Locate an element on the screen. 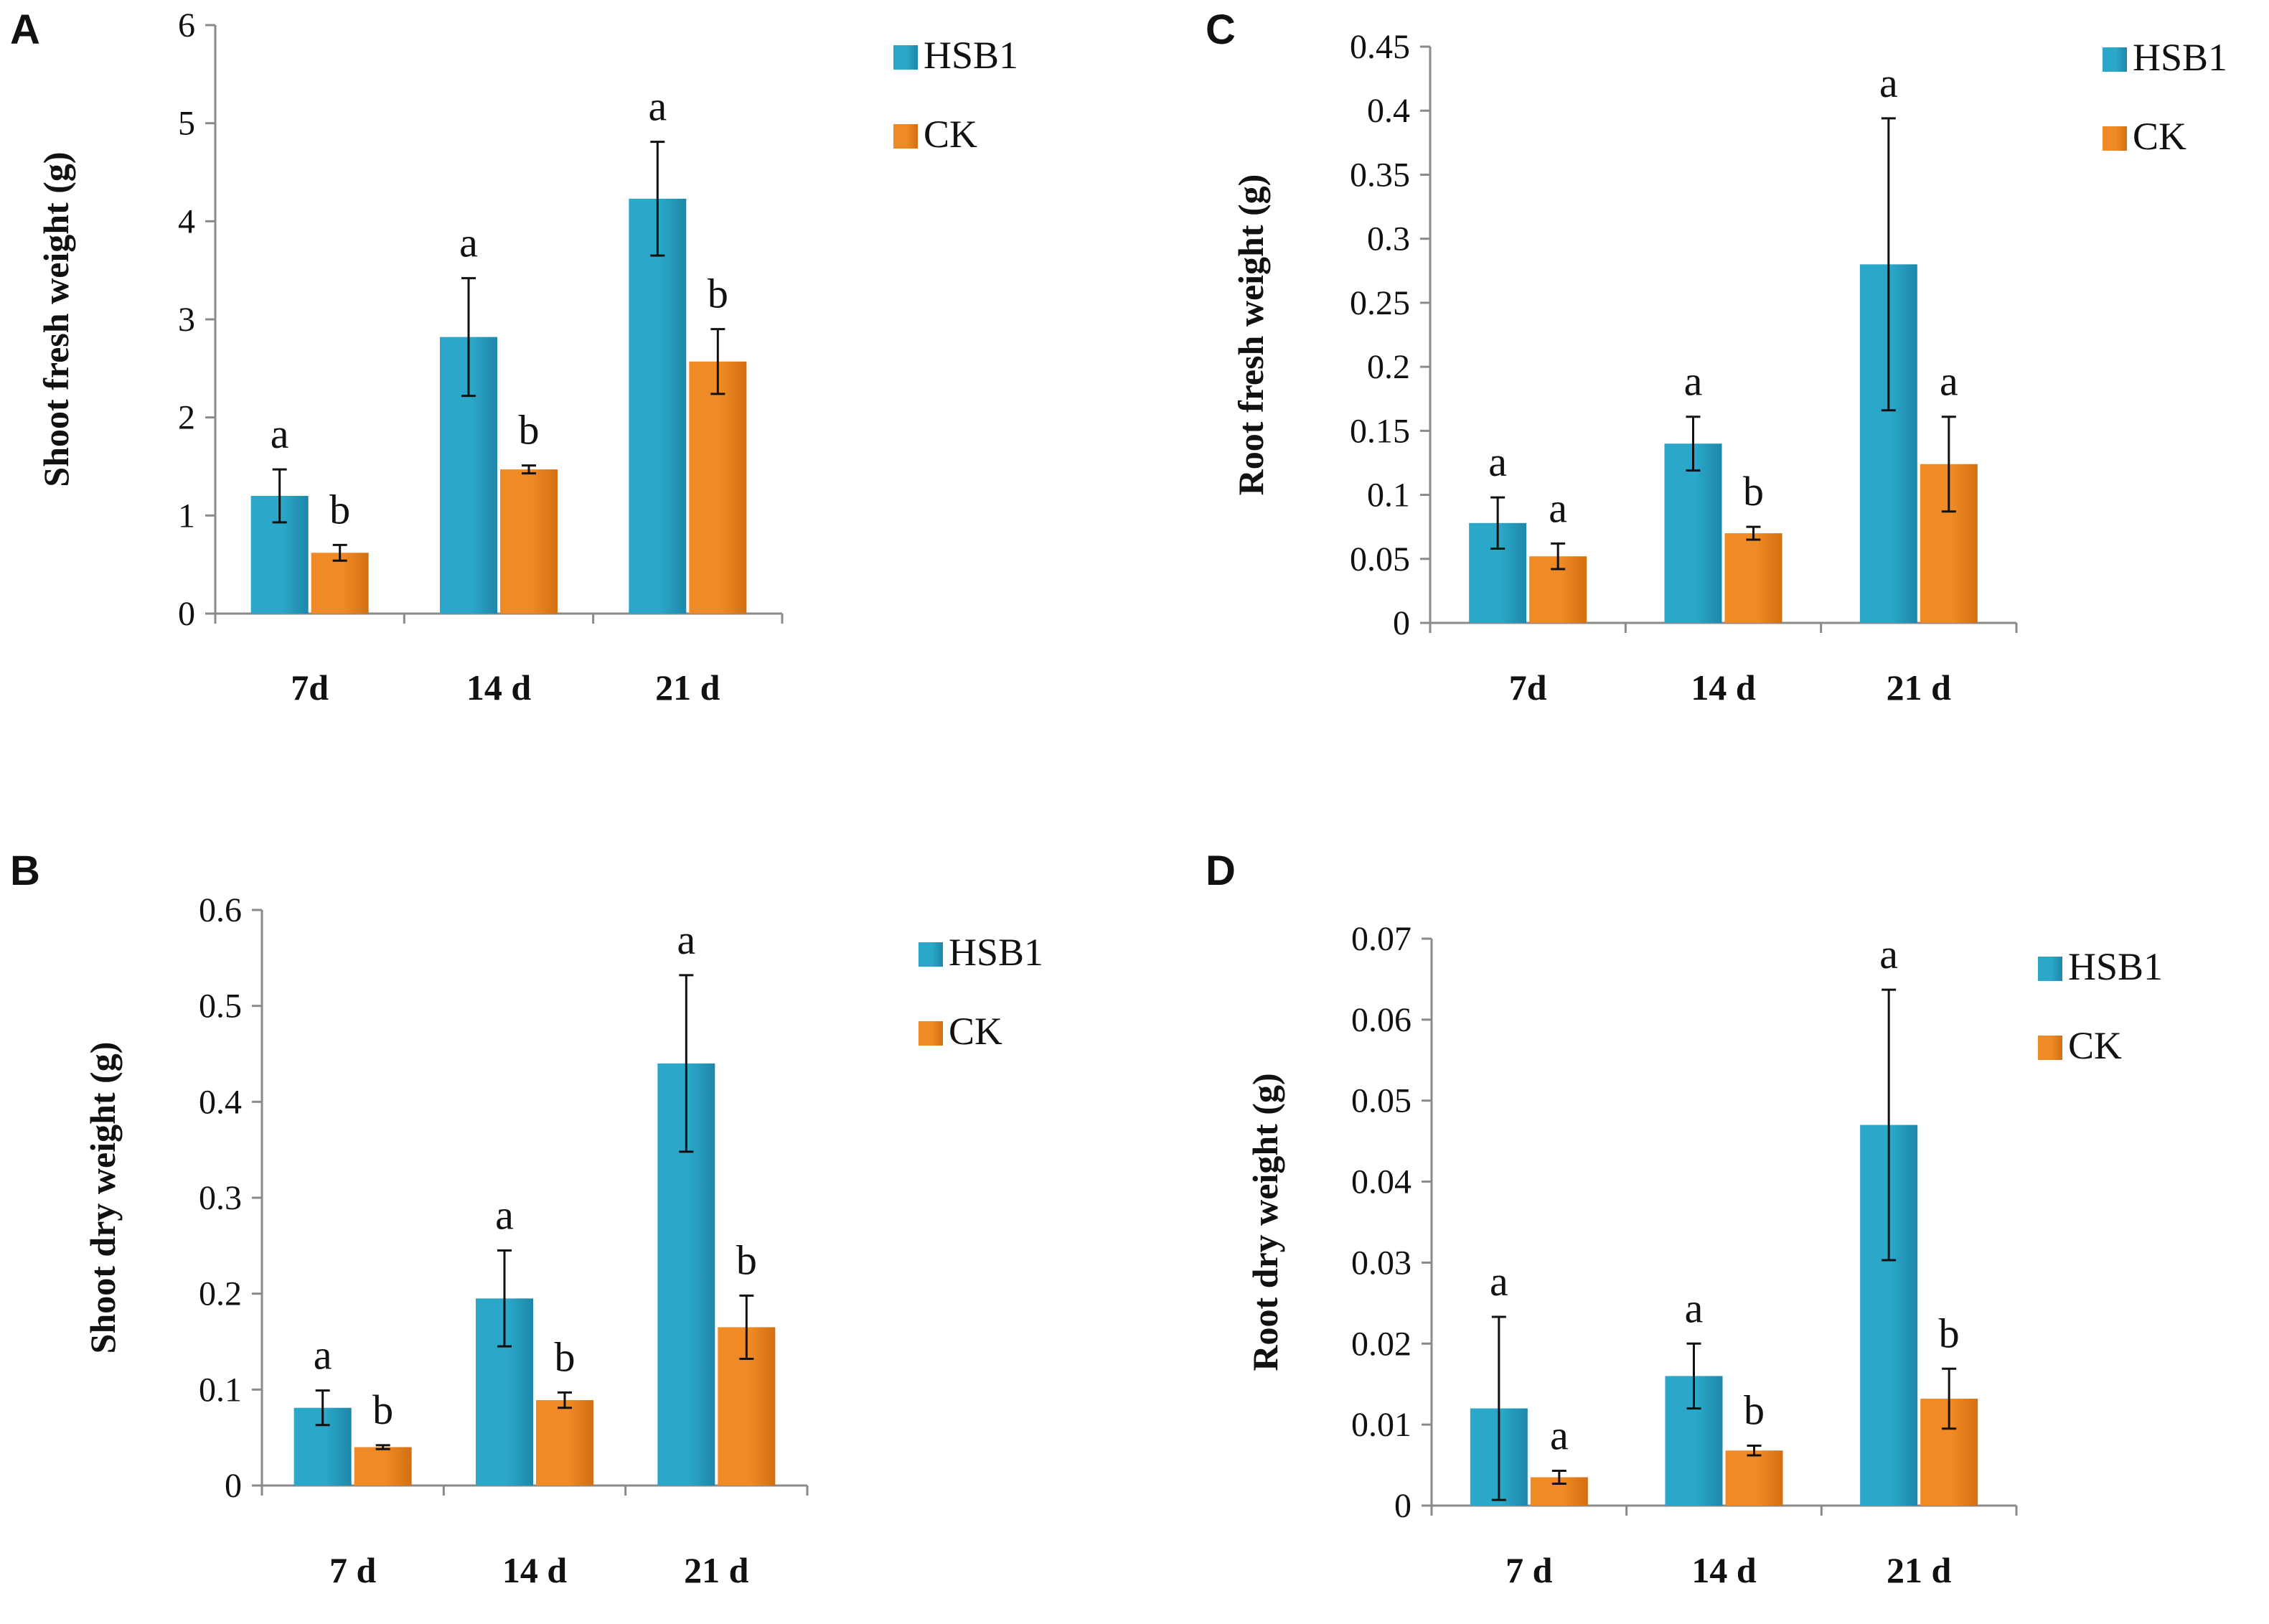 The image size is (2269, 1624). panel-a-legend-label-hsb1: HSB1 is located at coordinates (971, 55).